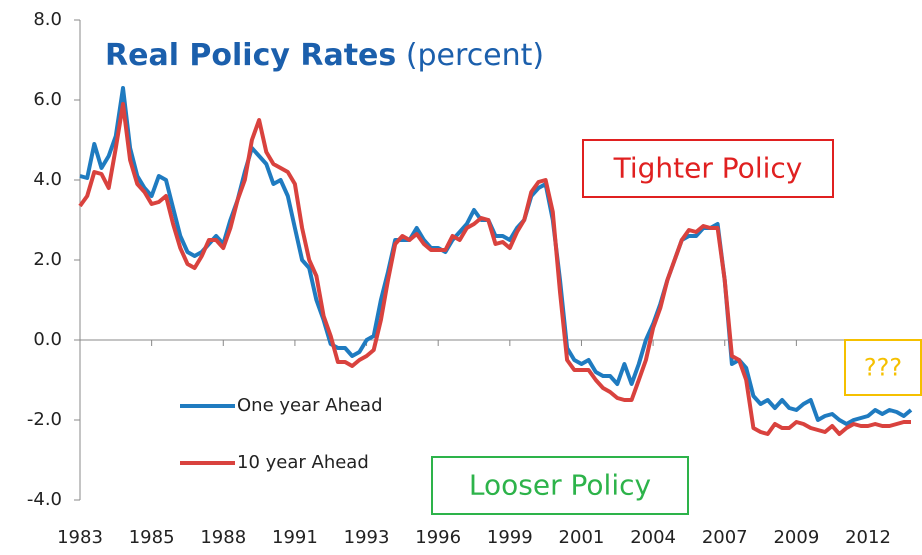 Image resolution: width=922 pixels, height=555 pixels. What do you see at coordinates (510, 537) in the screenshot?
I see `x-tick-label: 1999` at bounding box center [510, 537].